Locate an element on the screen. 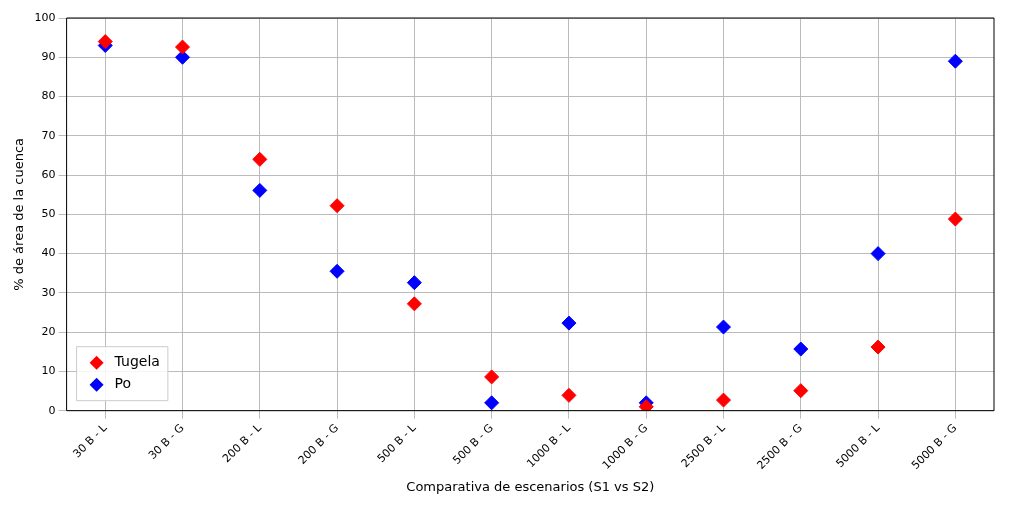 The image size is (1012, 507). legend-label: Tugela is located at coordinates (136, 361).